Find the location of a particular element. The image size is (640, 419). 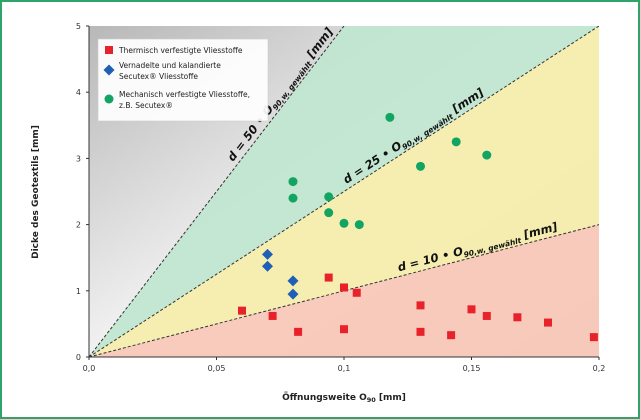

x-axis-title: Öffnungsweite O90 [mm] is located at coordinates (344, 398).